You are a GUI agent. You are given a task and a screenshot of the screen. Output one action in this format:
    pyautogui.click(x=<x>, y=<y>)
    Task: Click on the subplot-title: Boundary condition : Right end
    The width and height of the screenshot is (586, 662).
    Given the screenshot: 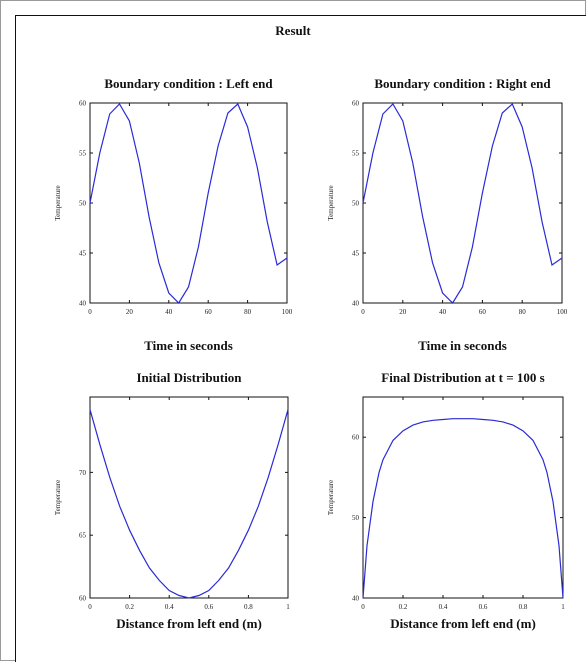 What is the action you would take?
    pyautogui.click(x=462, y=83)
    